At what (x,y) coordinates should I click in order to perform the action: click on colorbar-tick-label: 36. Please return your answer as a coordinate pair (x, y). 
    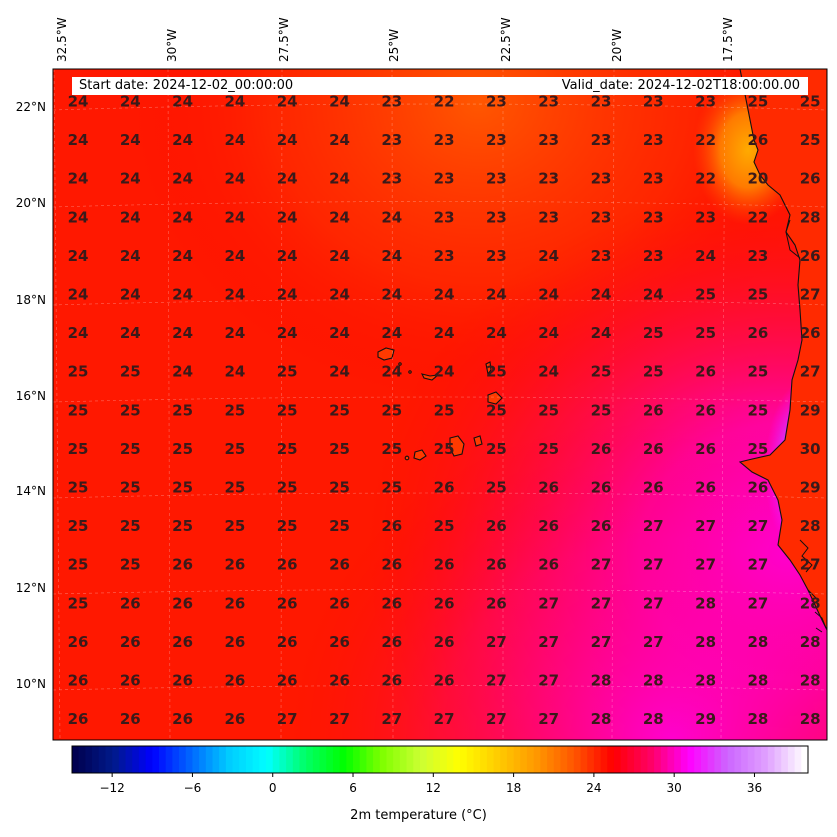
    Looking at the image, I should click on (754, 788).